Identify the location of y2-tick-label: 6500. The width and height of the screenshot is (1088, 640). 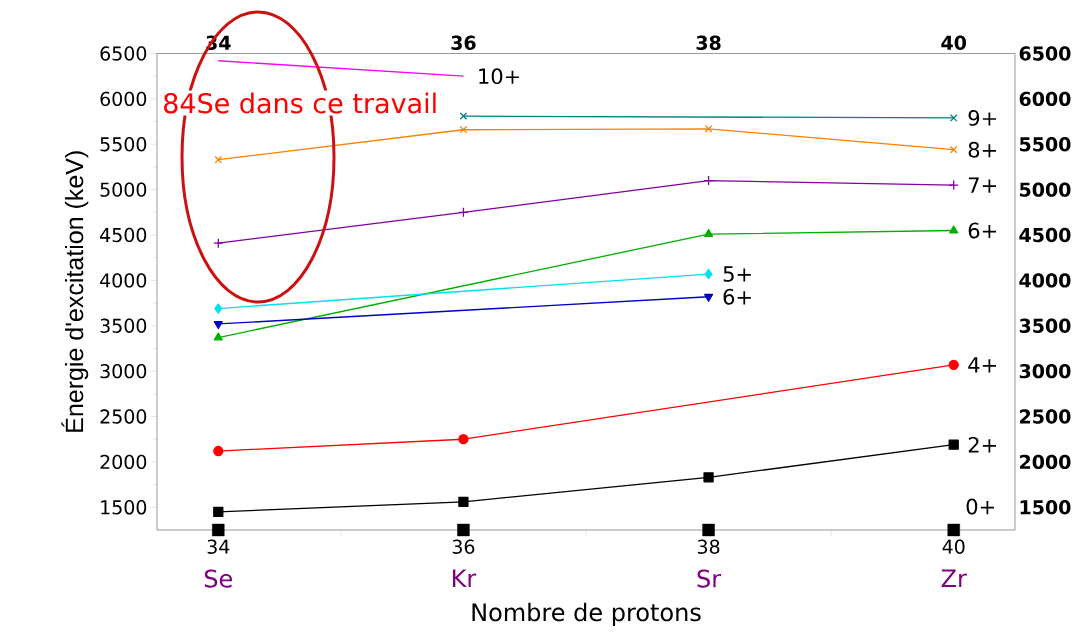
(1045, 53).